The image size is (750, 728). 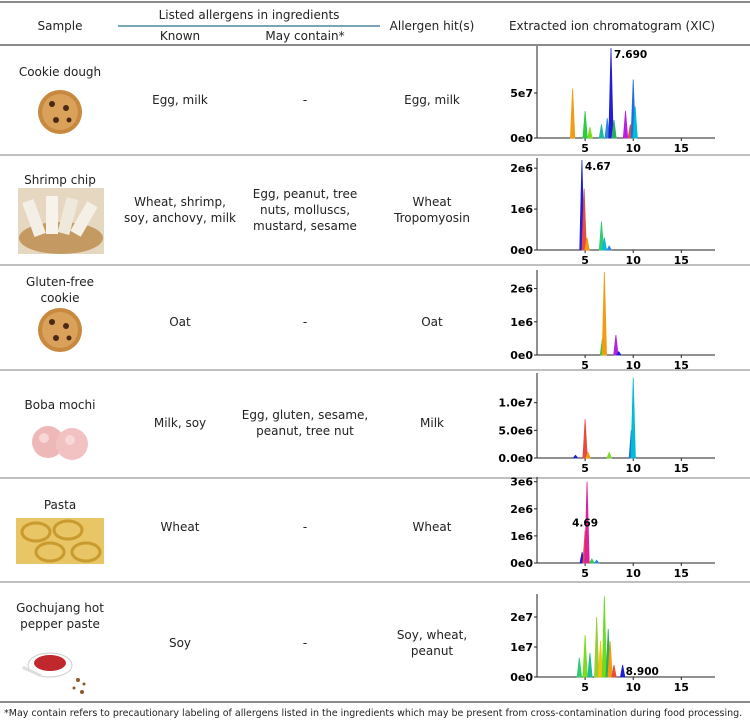 What do you see at coordinates (60, 330) in the screenshot?
I see `cookie-image` at bounding box center [60, 330].